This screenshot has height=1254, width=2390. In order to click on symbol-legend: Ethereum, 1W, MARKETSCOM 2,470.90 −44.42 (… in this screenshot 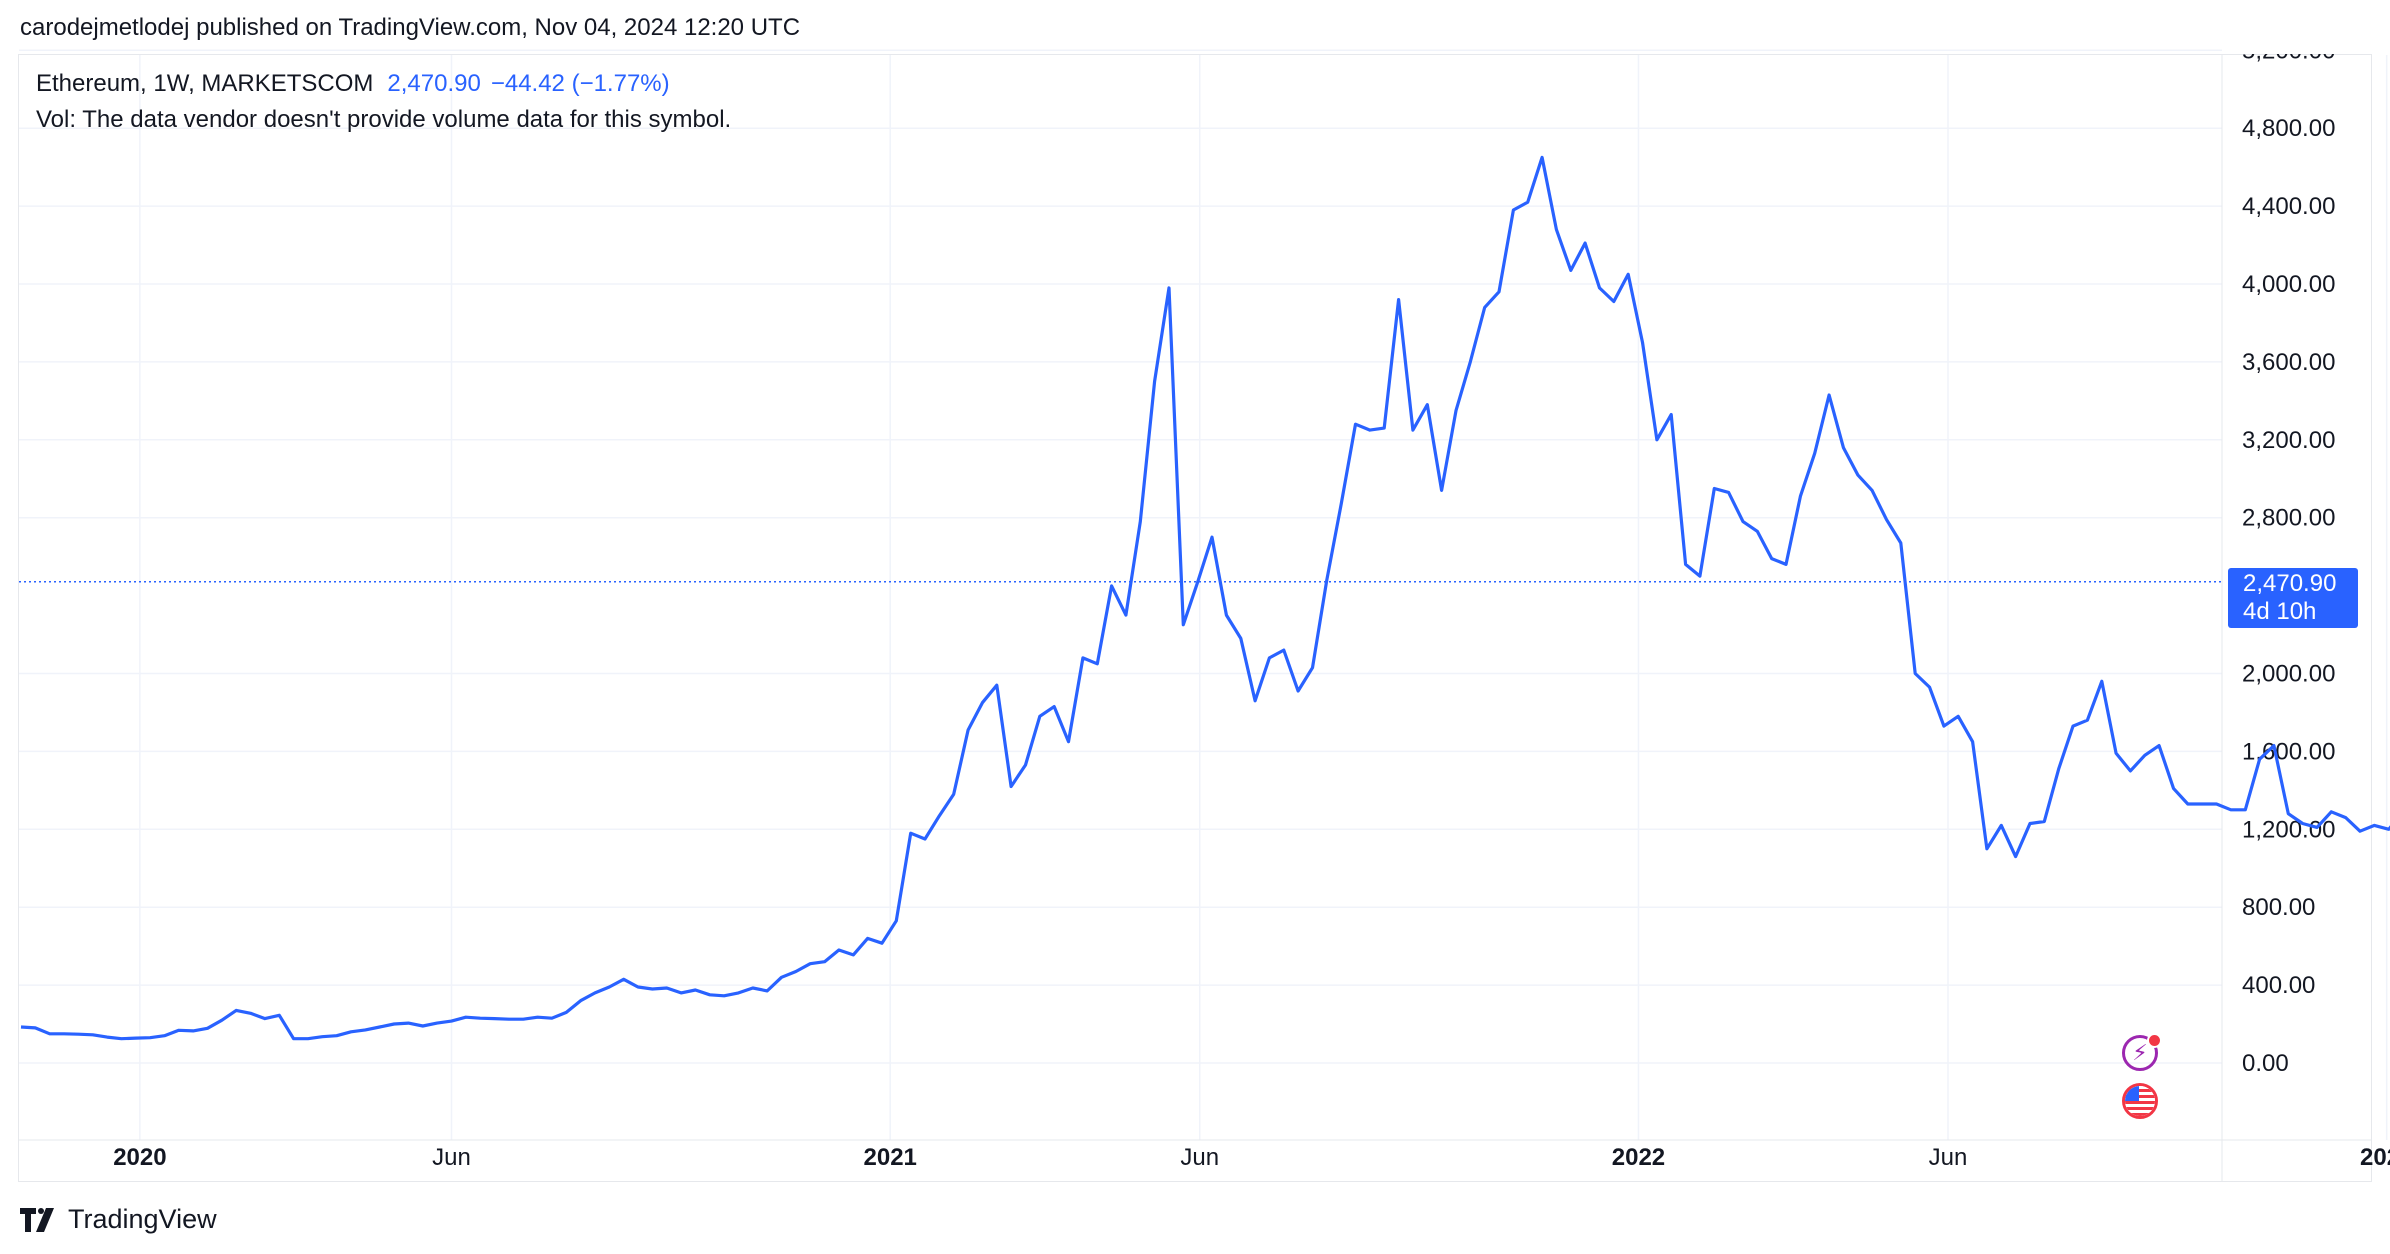, I will do `click(353, 84)`.